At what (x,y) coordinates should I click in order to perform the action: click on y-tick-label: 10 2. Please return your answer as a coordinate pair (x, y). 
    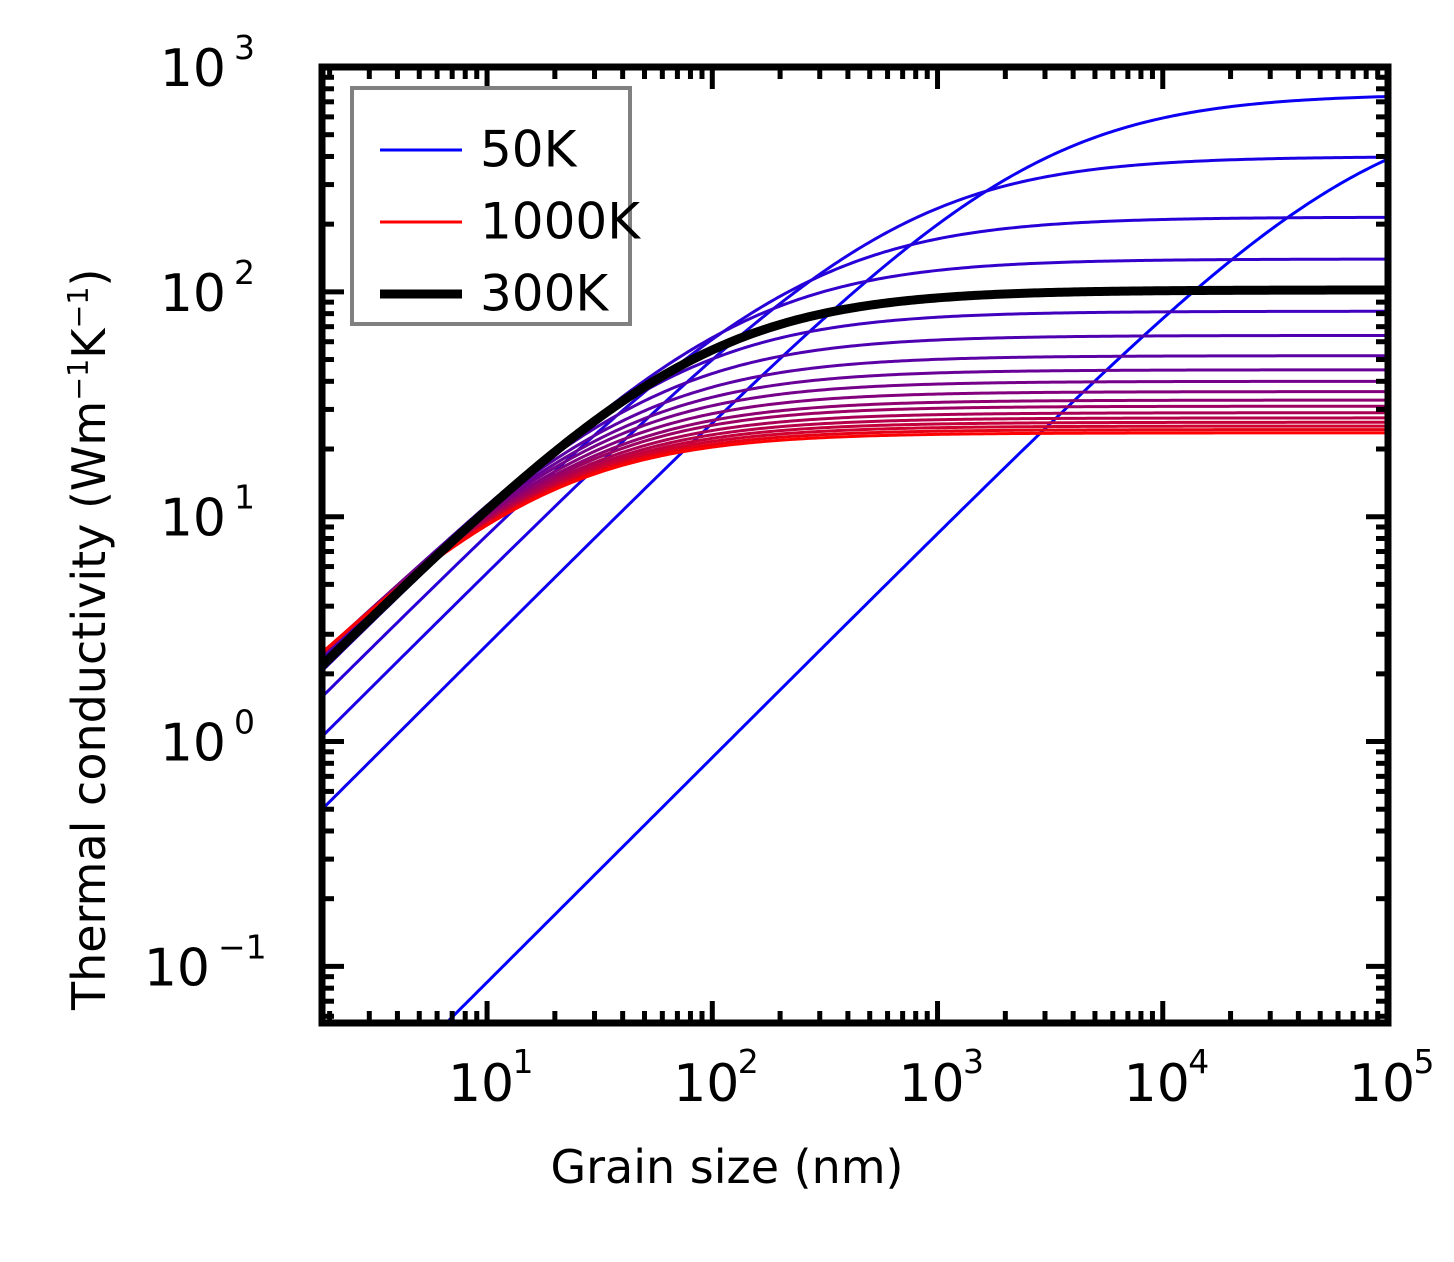
    Looking at the image, I should click on (207, 288).